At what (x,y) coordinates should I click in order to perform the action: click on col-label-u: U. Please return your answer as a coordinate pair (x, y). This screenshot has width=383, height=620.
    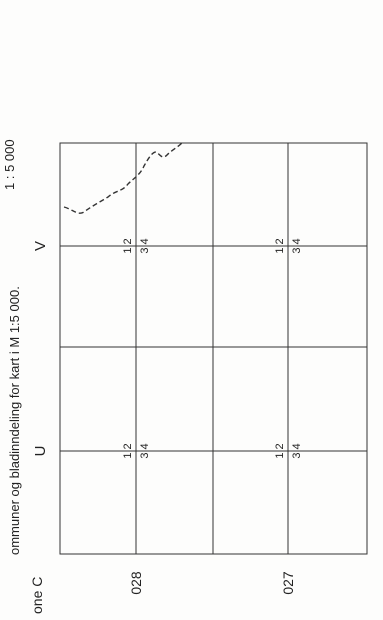
    Looking at the image, I should click on (40, 451).